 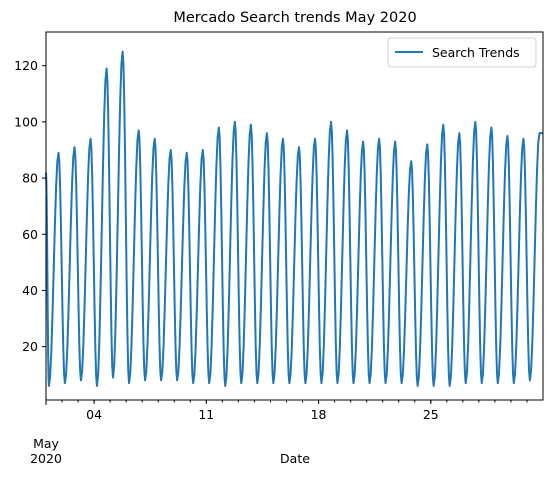 What do you see at coordinates (30, 290) in the screenshot?
I see `y-tick-label: 40` at bounding box center [30, 290].